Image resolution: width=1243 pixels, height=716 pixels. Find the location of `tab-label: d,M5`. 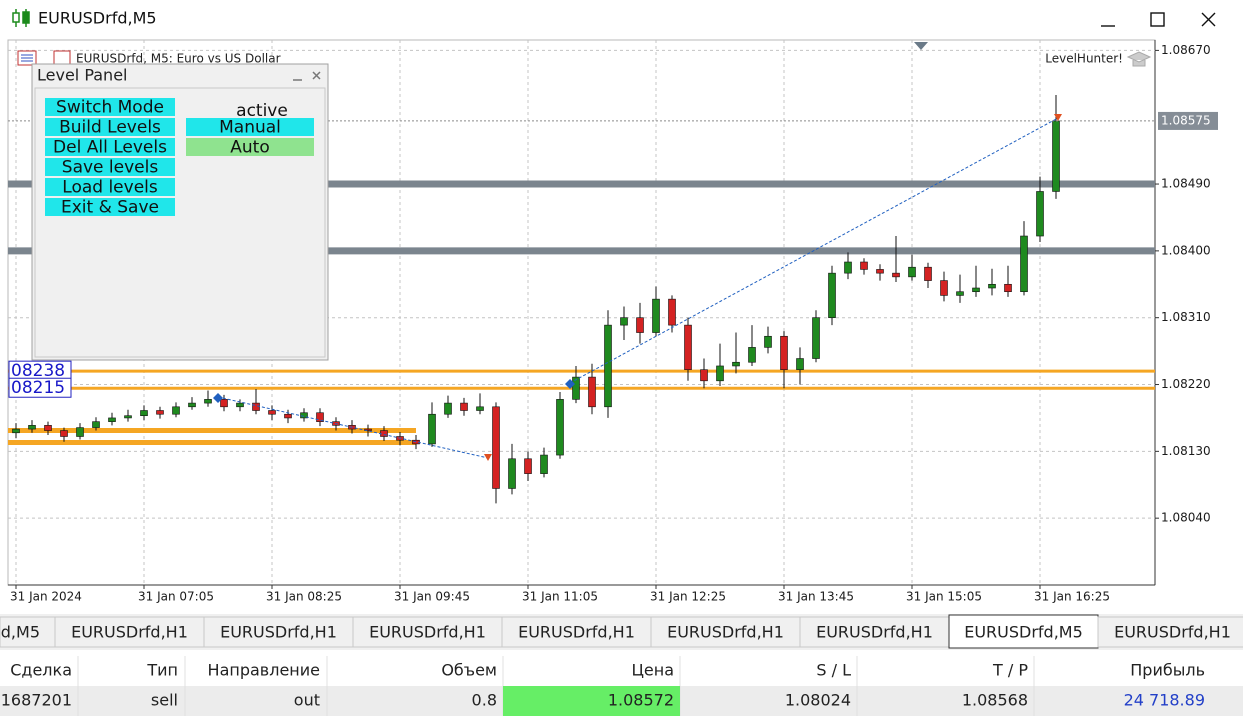

tab-label: d,M5 is located at coordinates (20, 632).